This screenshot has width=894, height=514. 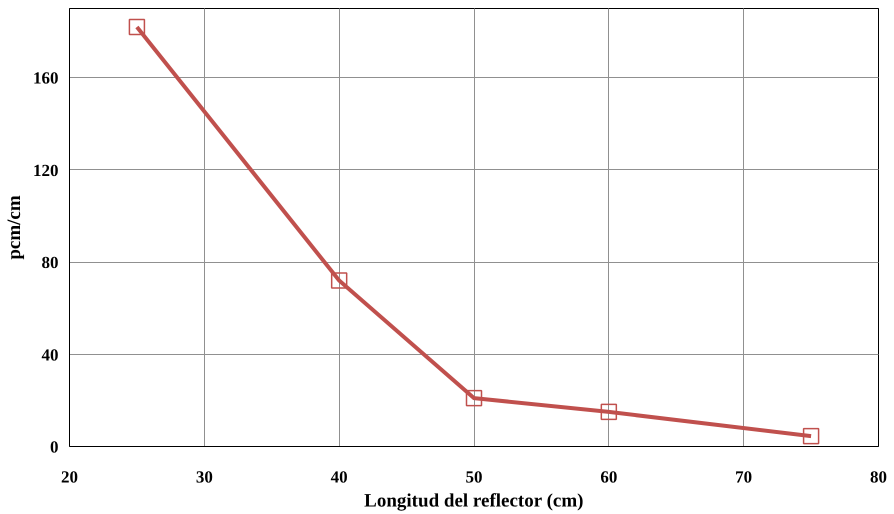 What do you see at coordinates (204, 477) in the screenshot?
I see `x-tick-label: 30` at bounding box center [204, 477].